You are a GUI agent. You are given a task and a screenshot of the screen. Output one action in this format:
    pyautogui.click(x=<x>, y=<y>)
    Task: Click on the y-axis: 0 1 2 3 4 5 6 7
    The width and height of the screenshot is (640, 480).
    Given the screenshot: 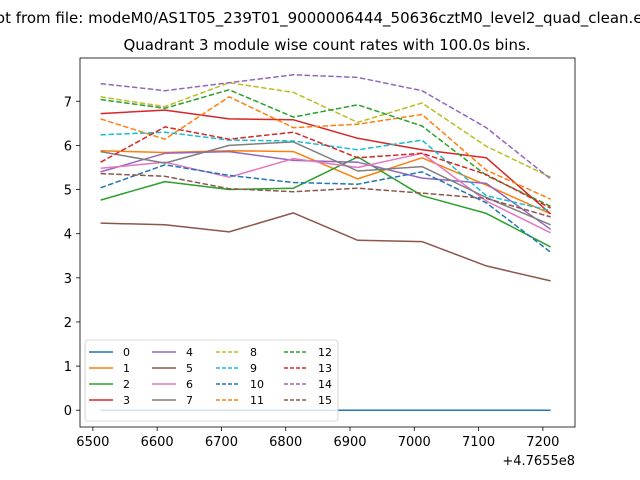 What is the action you would take?
    pyautogui.click(x=72, y=257)
    